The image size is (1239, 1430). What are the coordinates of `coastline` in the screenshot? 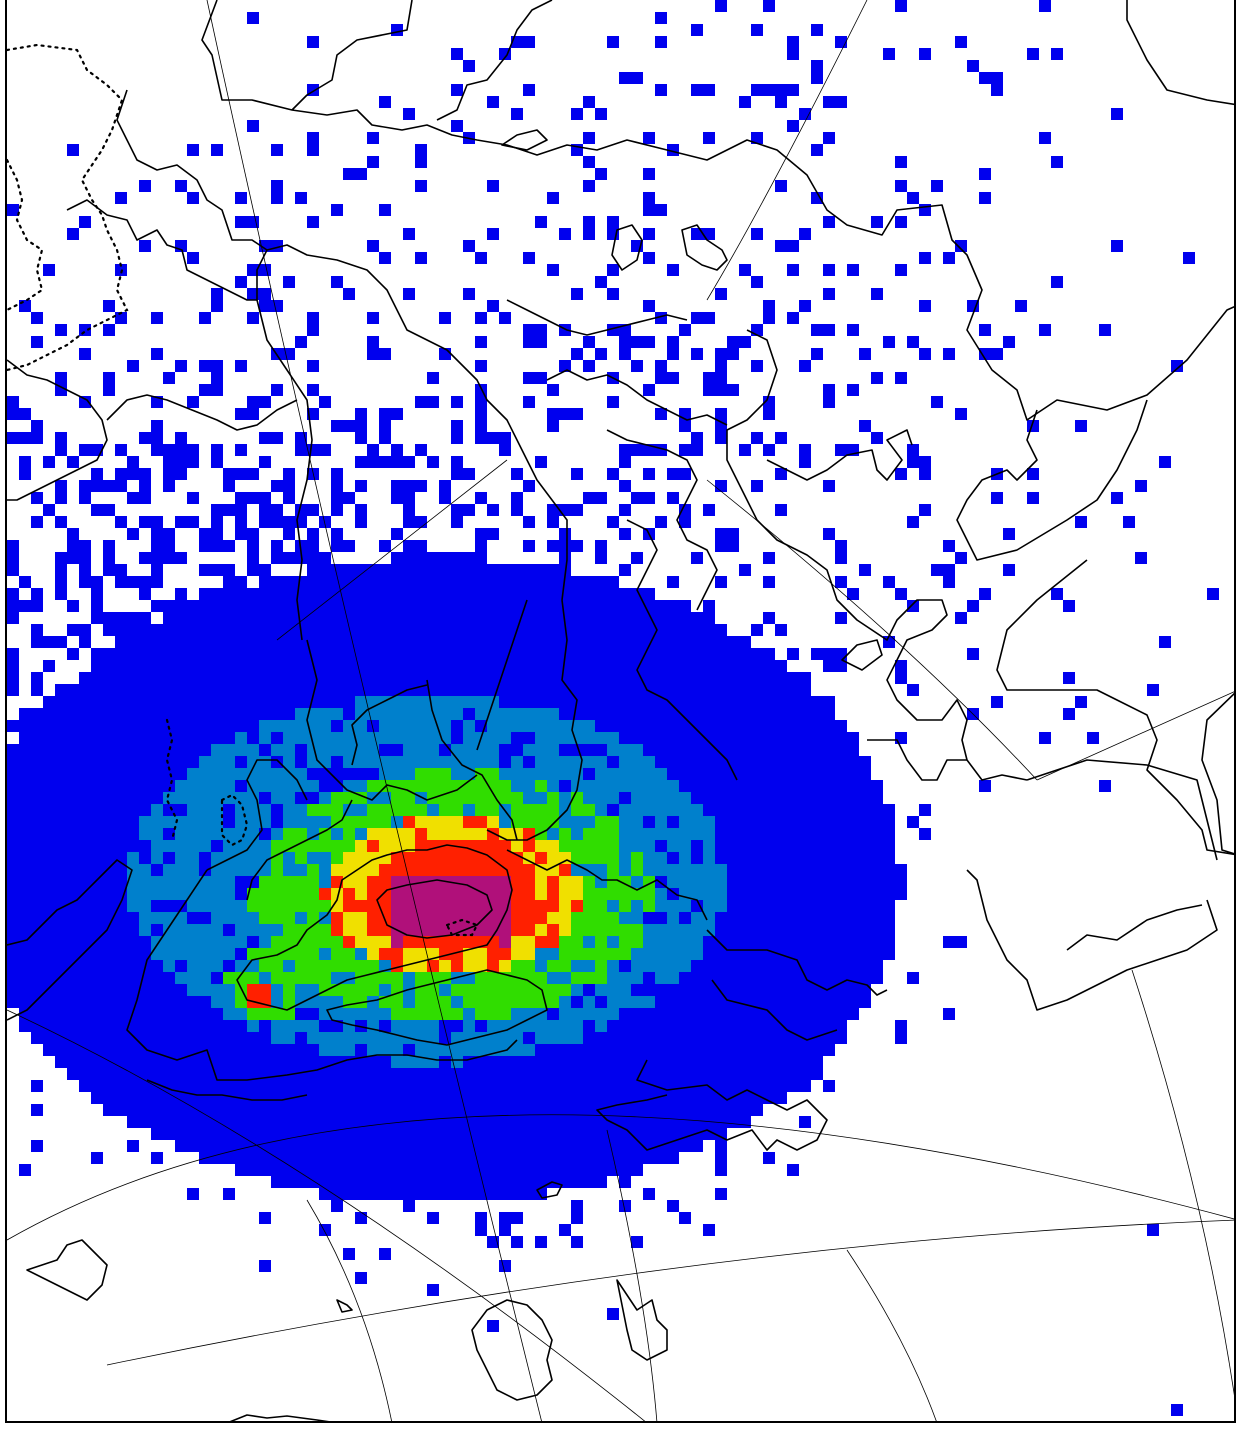 It's located at (877, 555).